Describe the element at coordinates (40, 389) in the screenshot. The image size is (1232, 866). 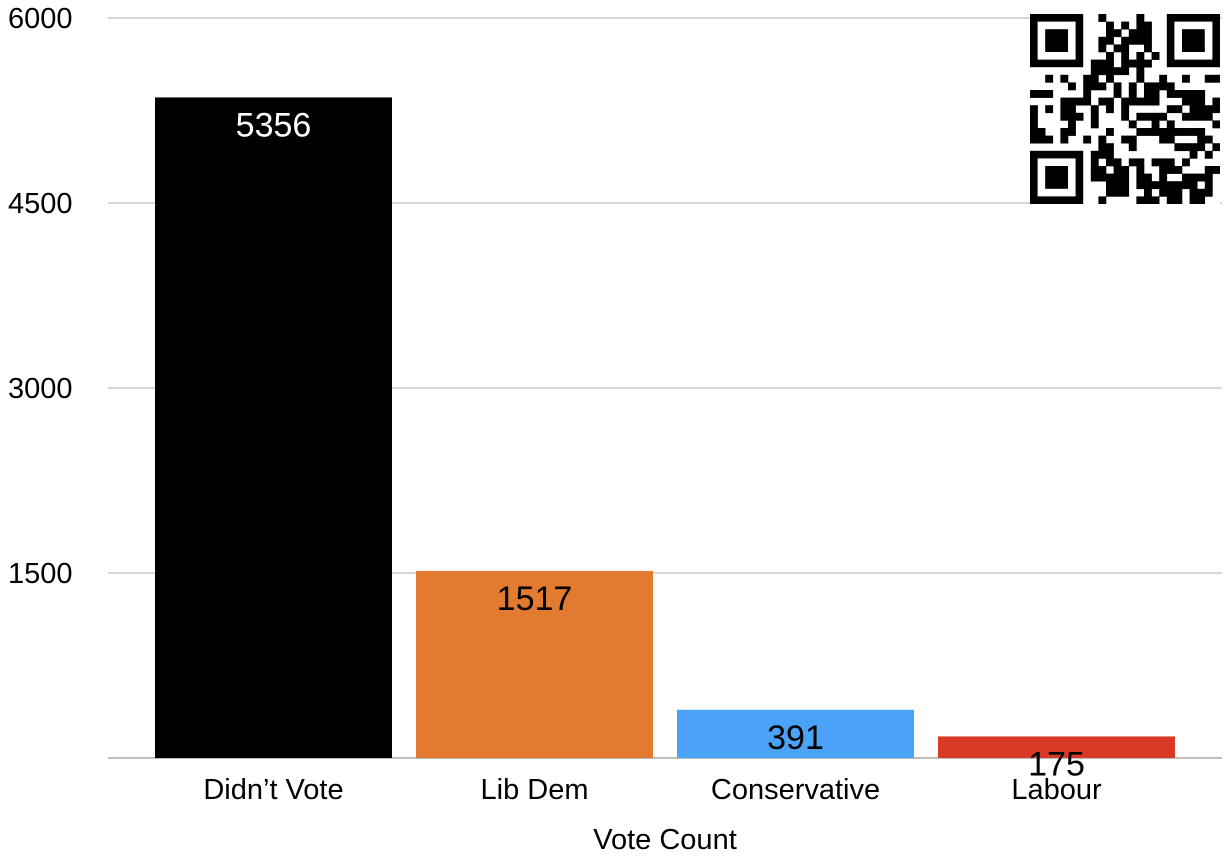
I see `y-tick-label: 3000` at that location.